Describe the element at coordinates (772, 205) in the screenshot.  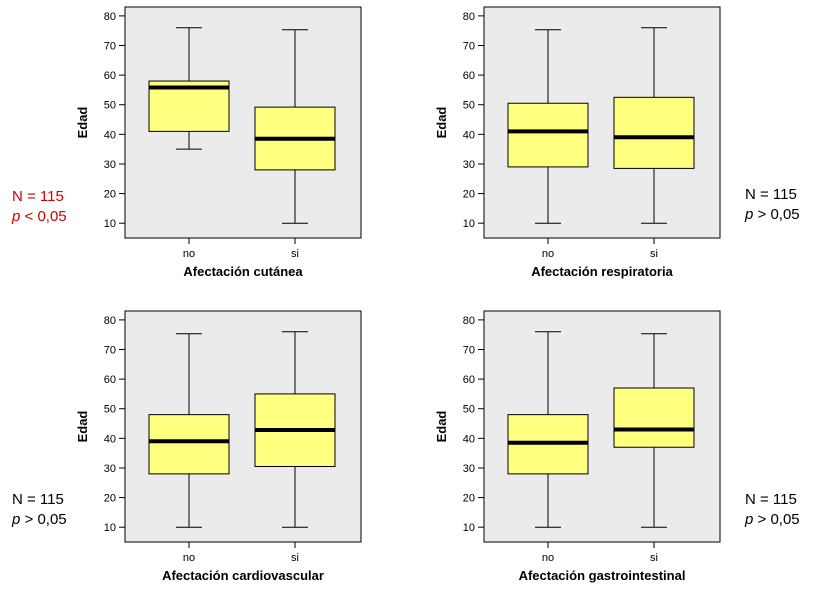
I see `stats-annotation-respiratoria: N = 115 p > 0,05` at that location.